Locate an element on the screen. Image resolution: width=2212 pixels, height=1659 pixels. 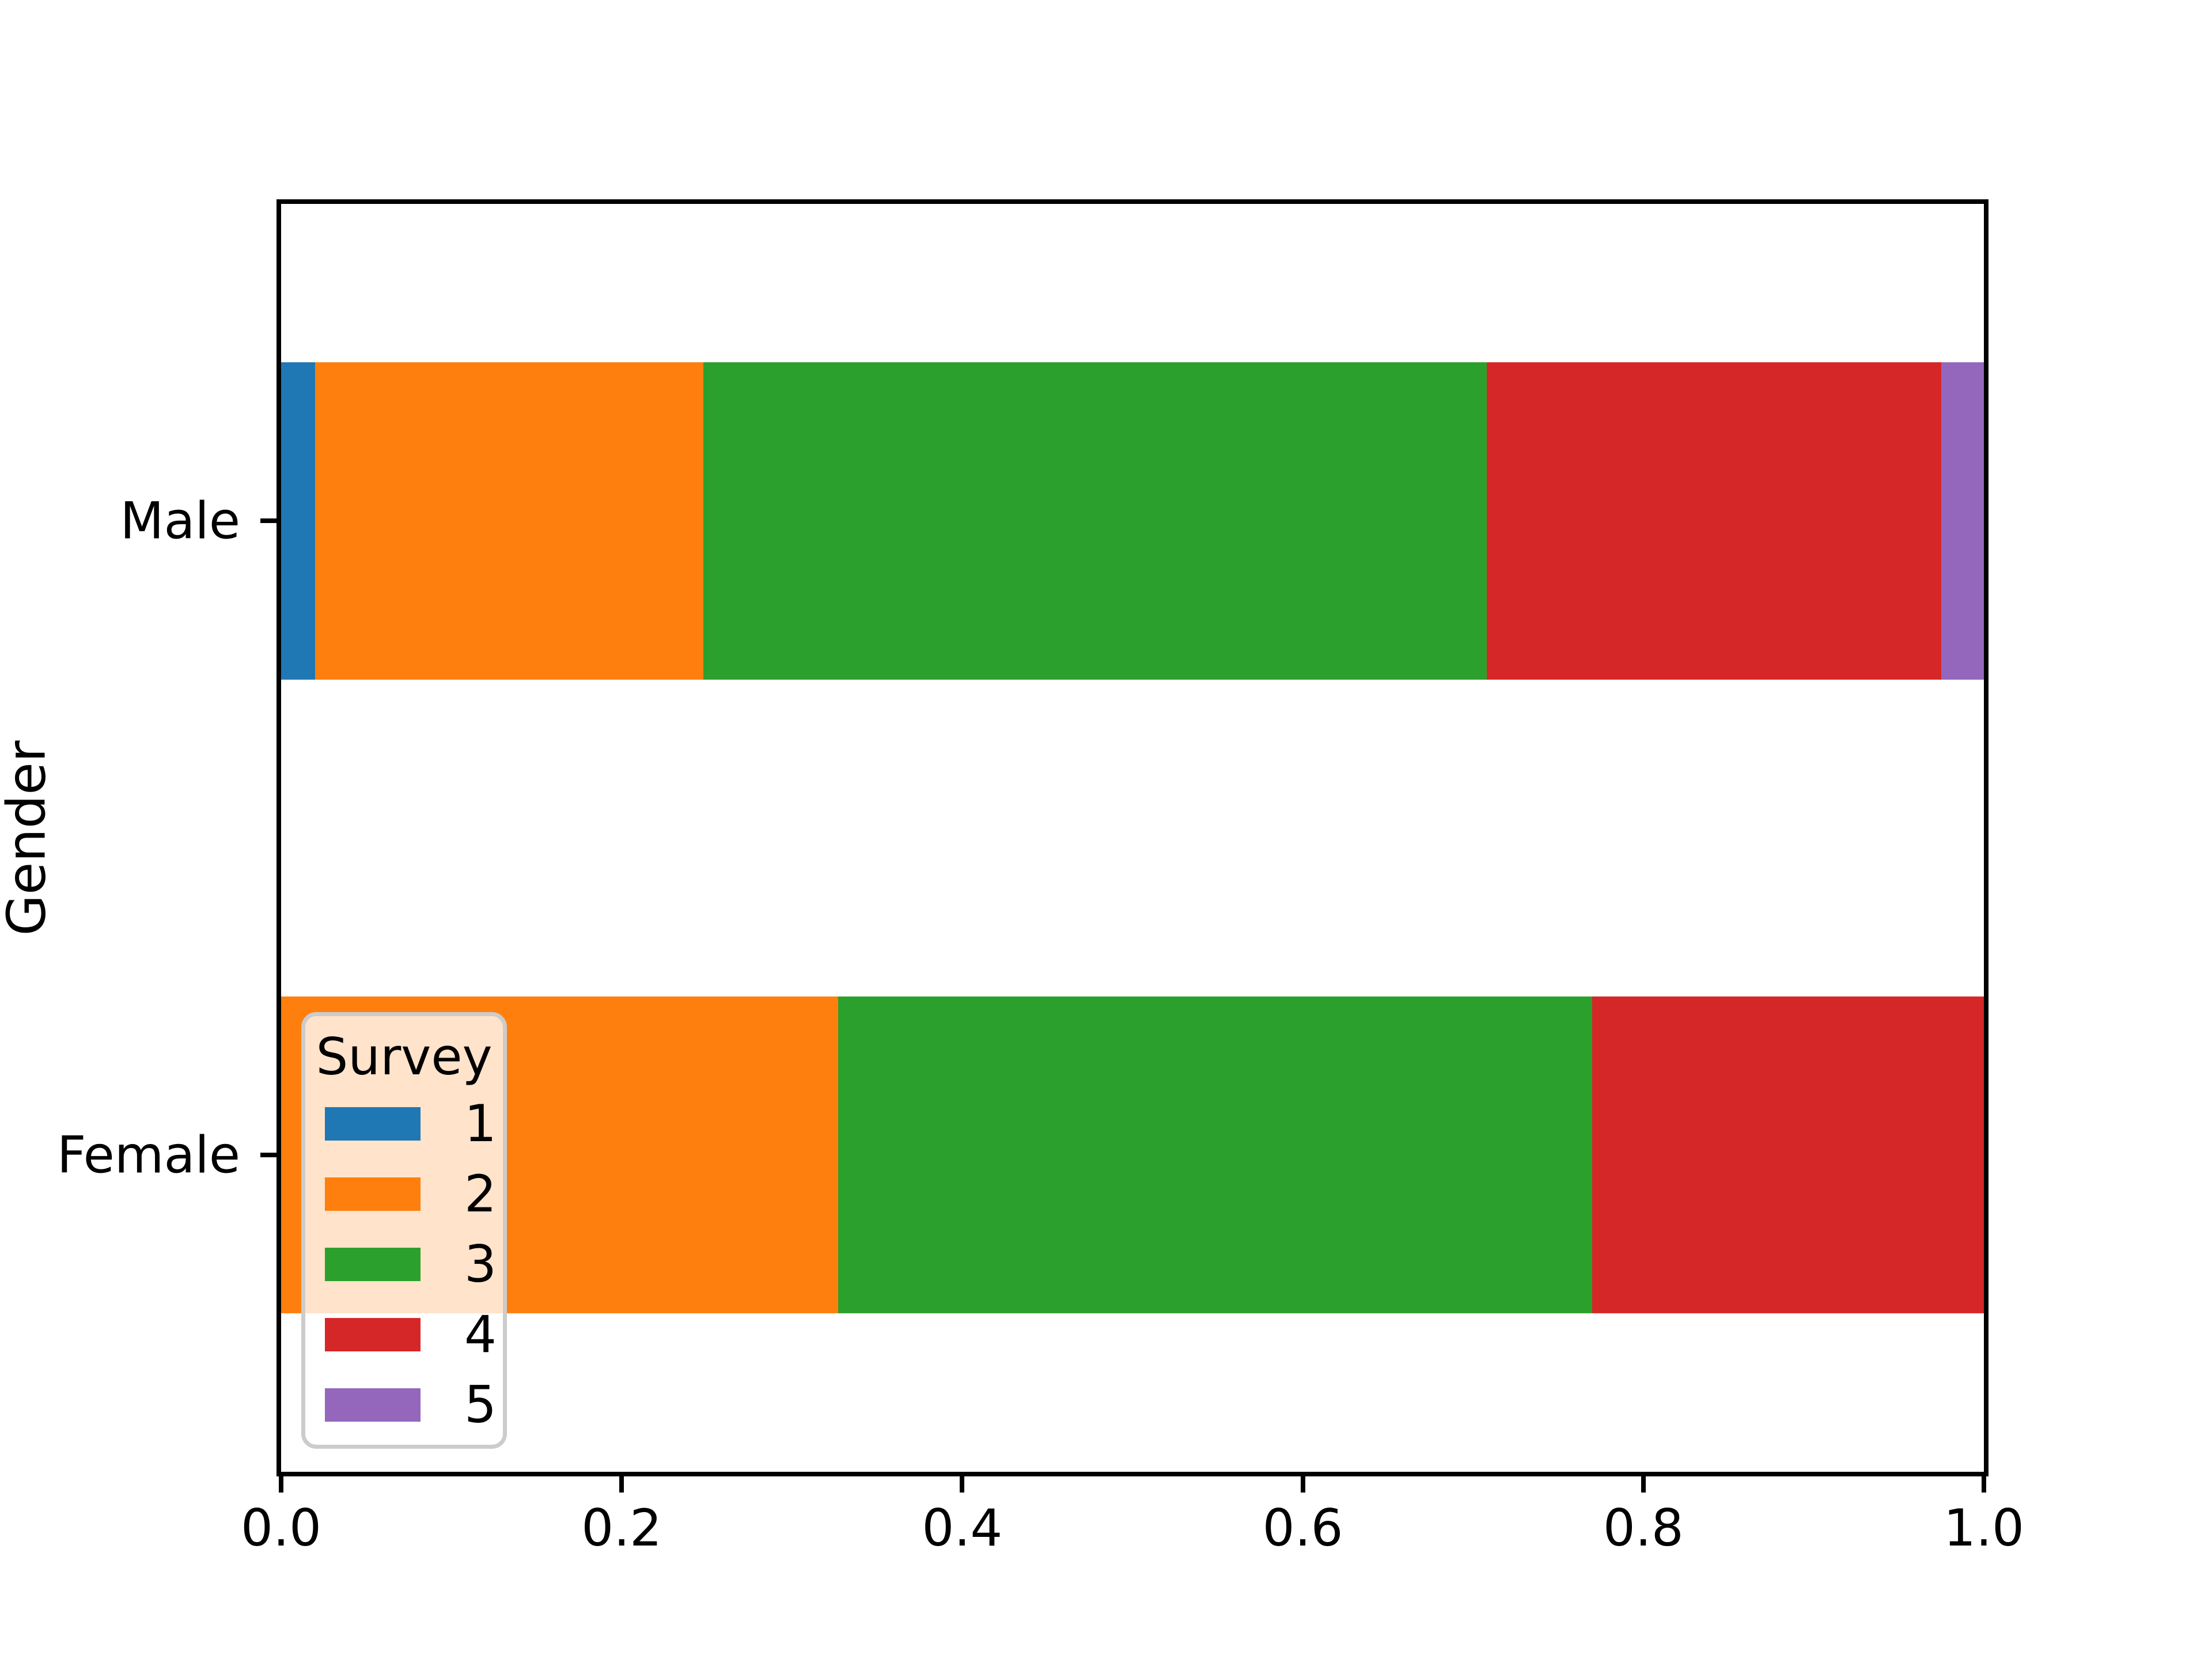
x-tick-label: 0.2 is located at coordinates (621, 1528).